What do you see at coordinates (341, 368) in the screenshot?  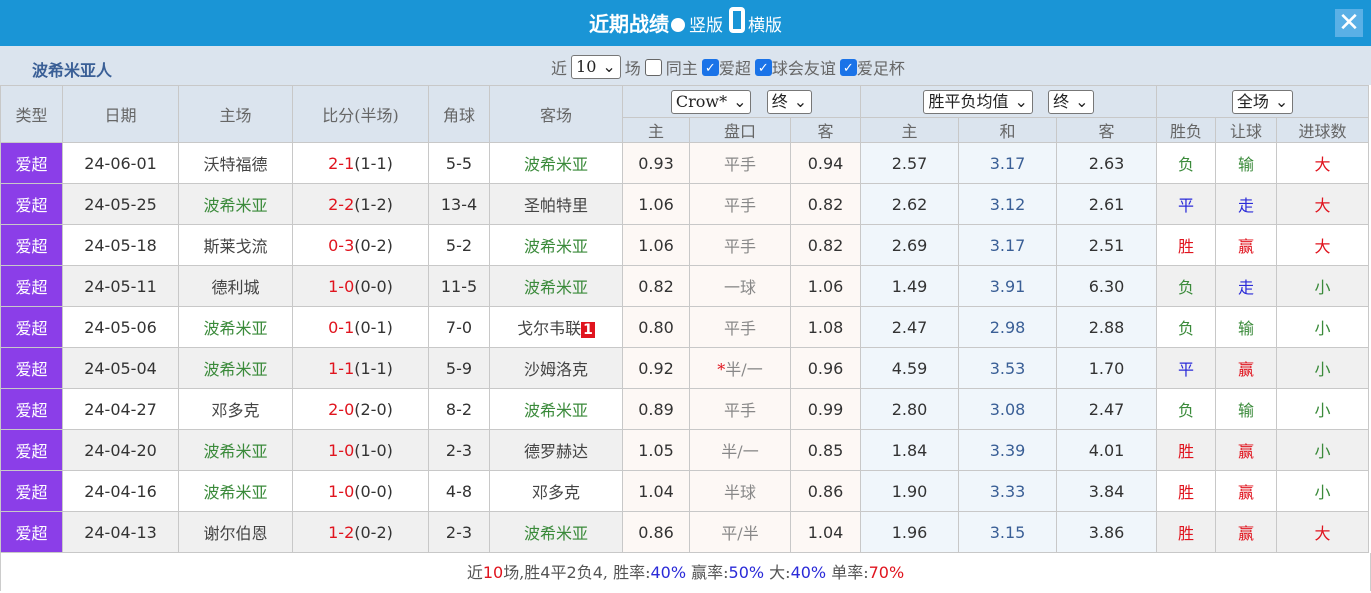 I see `full-score: 1-1` at bounding box center [341, 368].